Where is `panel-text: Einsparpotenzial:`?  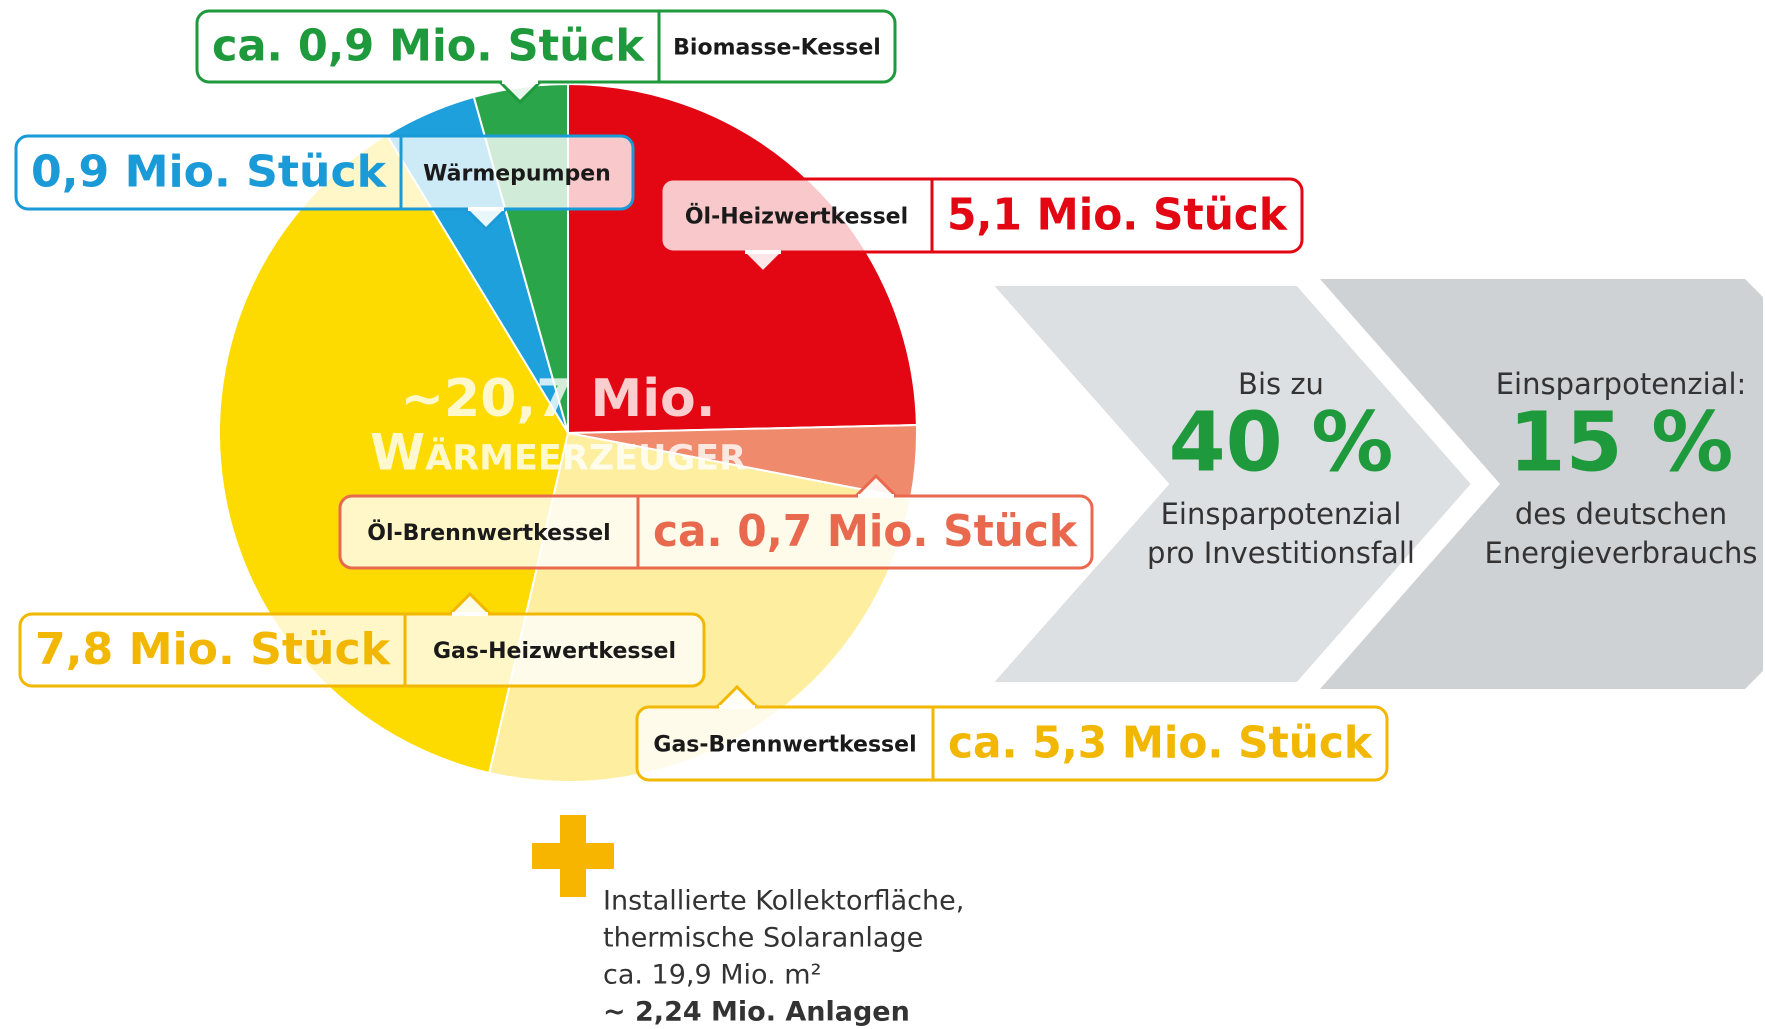
panel-text: Einsparpotenzial: is located at coordinates (1621, 384).